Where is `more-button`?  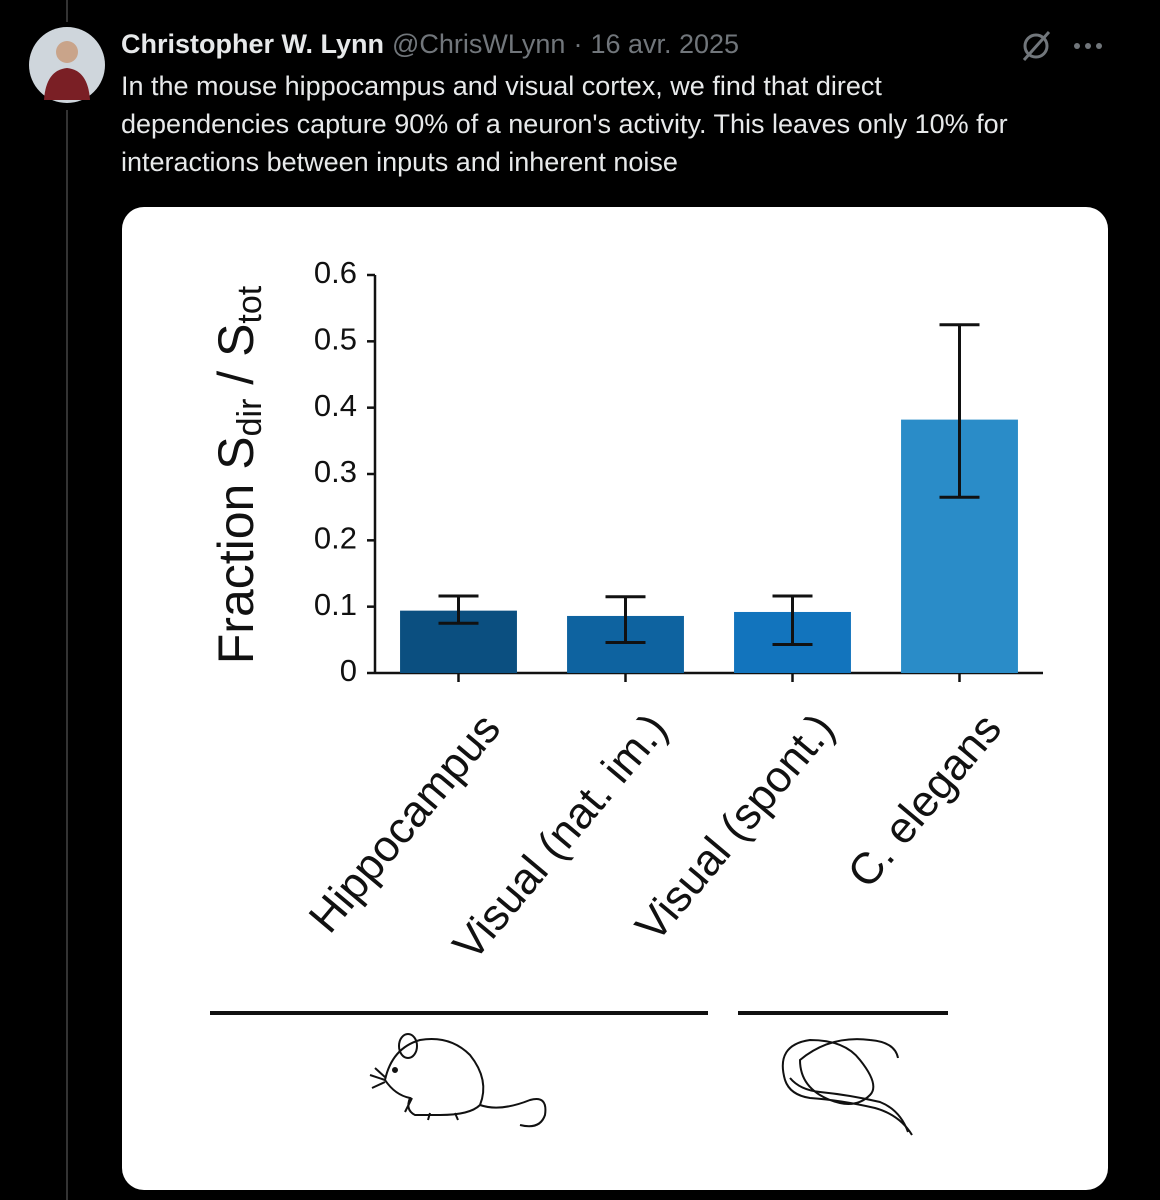
more-button is located at coordinates (1088, 46).